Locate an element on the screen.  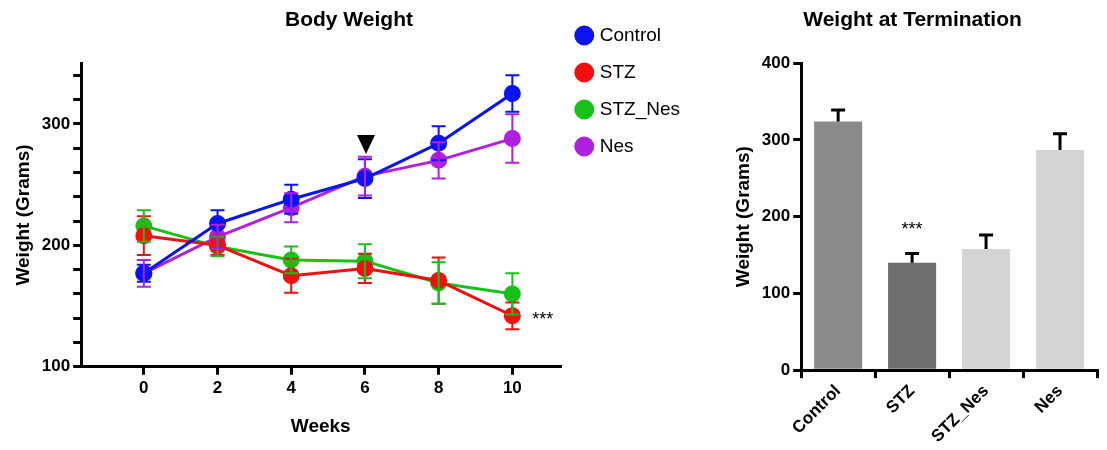
y-tick-label: 400 is located at coordinates (776, 62).